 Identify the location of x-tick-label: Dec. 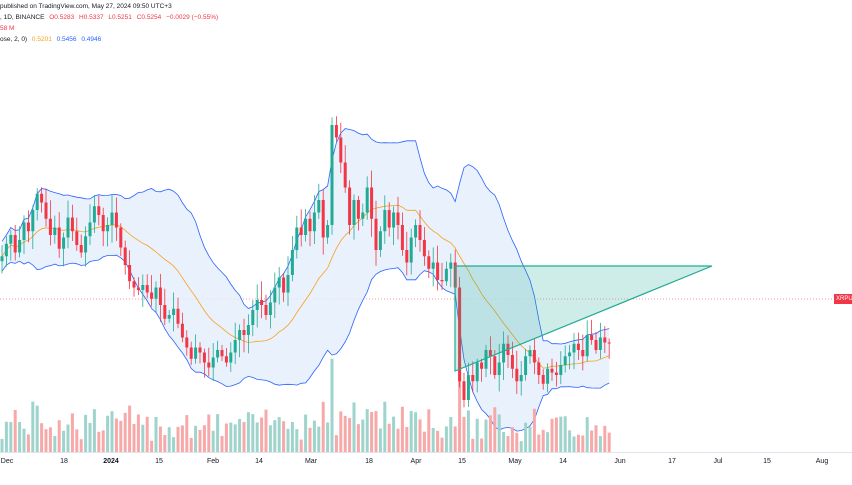
(7, 461).